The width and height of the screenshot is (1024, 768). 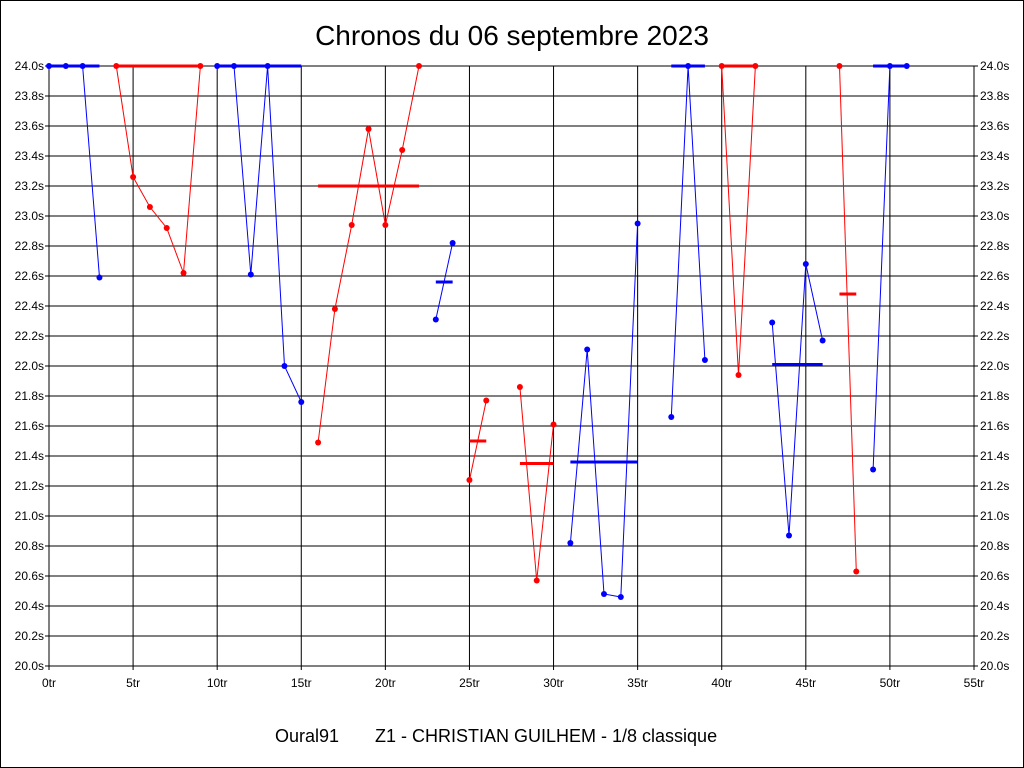 What do you see at coordinates (29, 576) in the screenshot?
I see `y-tick-label-left: 20.6s` at bounding box center [29, 576].